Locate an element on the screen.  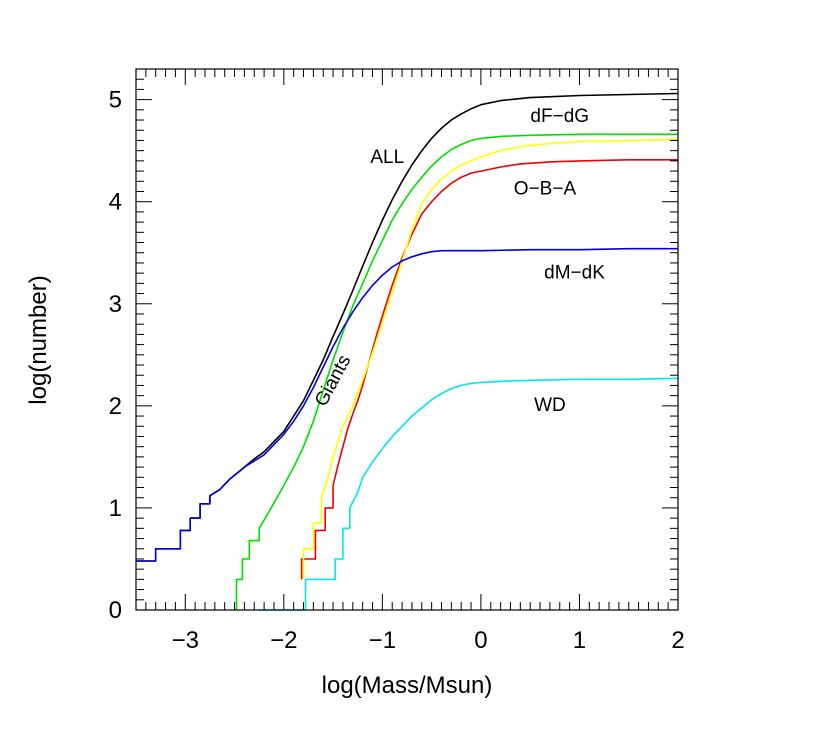
series-label-5: WD is located at coordinates (550, 405).